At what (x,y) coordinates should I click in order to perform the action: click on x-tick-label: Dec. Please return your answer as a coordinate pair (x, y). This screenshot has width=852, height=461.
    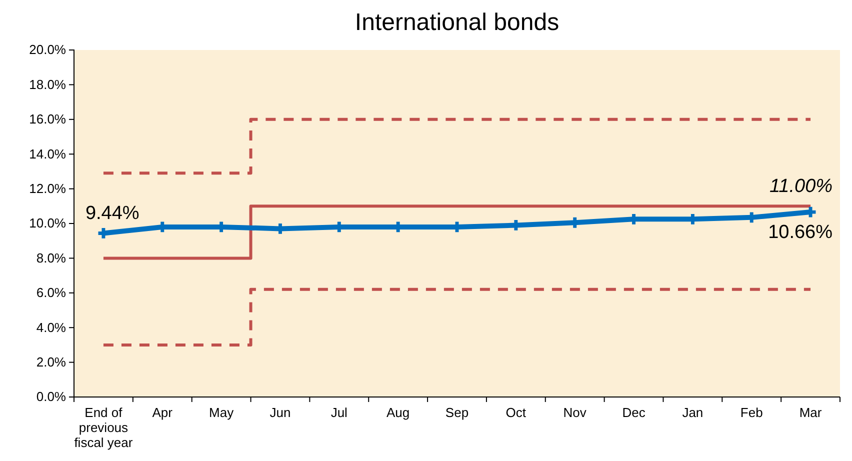
    Looking at the image, I should click on (634, 412).